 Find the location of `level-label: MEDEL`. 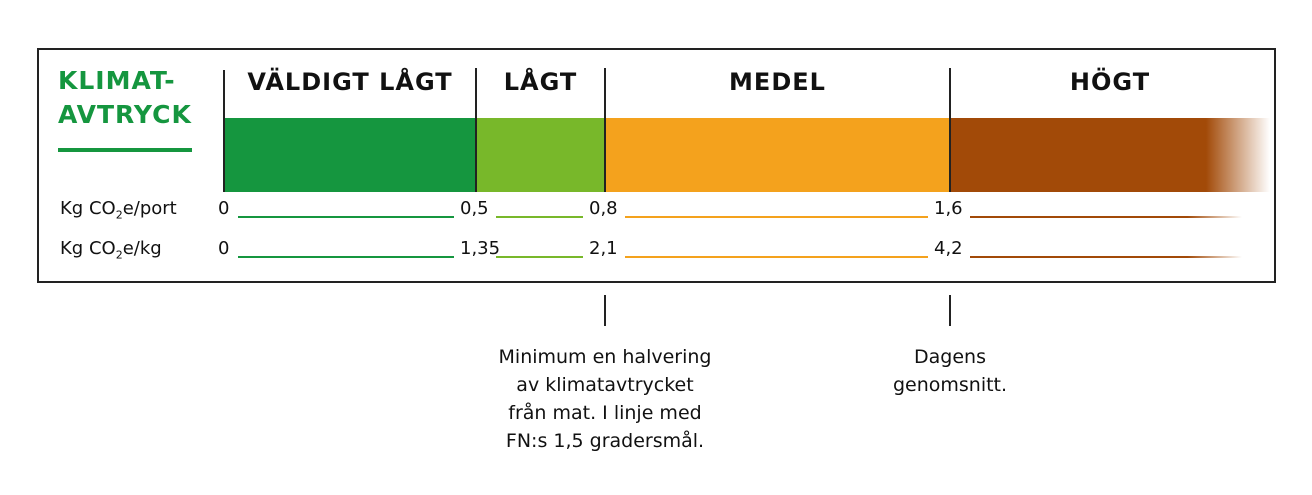

level-label: MEDEL is located at coordinates (777, 82).